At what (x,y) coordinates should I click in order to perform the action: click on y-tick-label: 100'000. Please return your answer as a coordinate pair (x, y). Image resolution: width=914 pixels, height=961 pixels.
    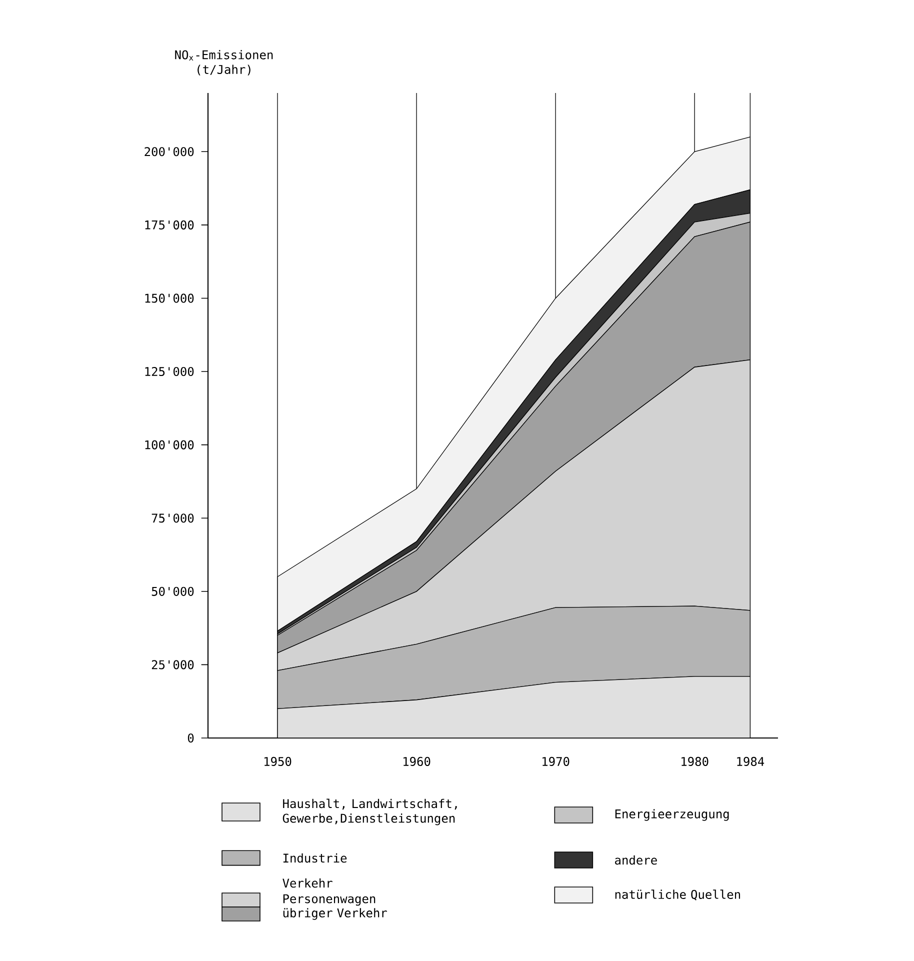
    Looking at the image, I should click on (169, 445).